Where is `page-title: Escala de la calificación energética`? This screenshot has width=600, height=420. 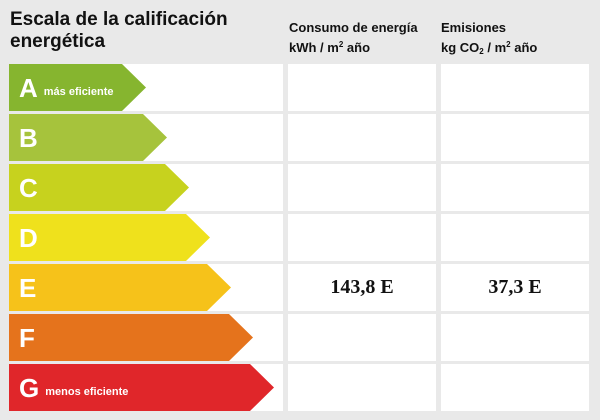
page-title: Escala de la calificación energética is located at coordinates (119, 30).